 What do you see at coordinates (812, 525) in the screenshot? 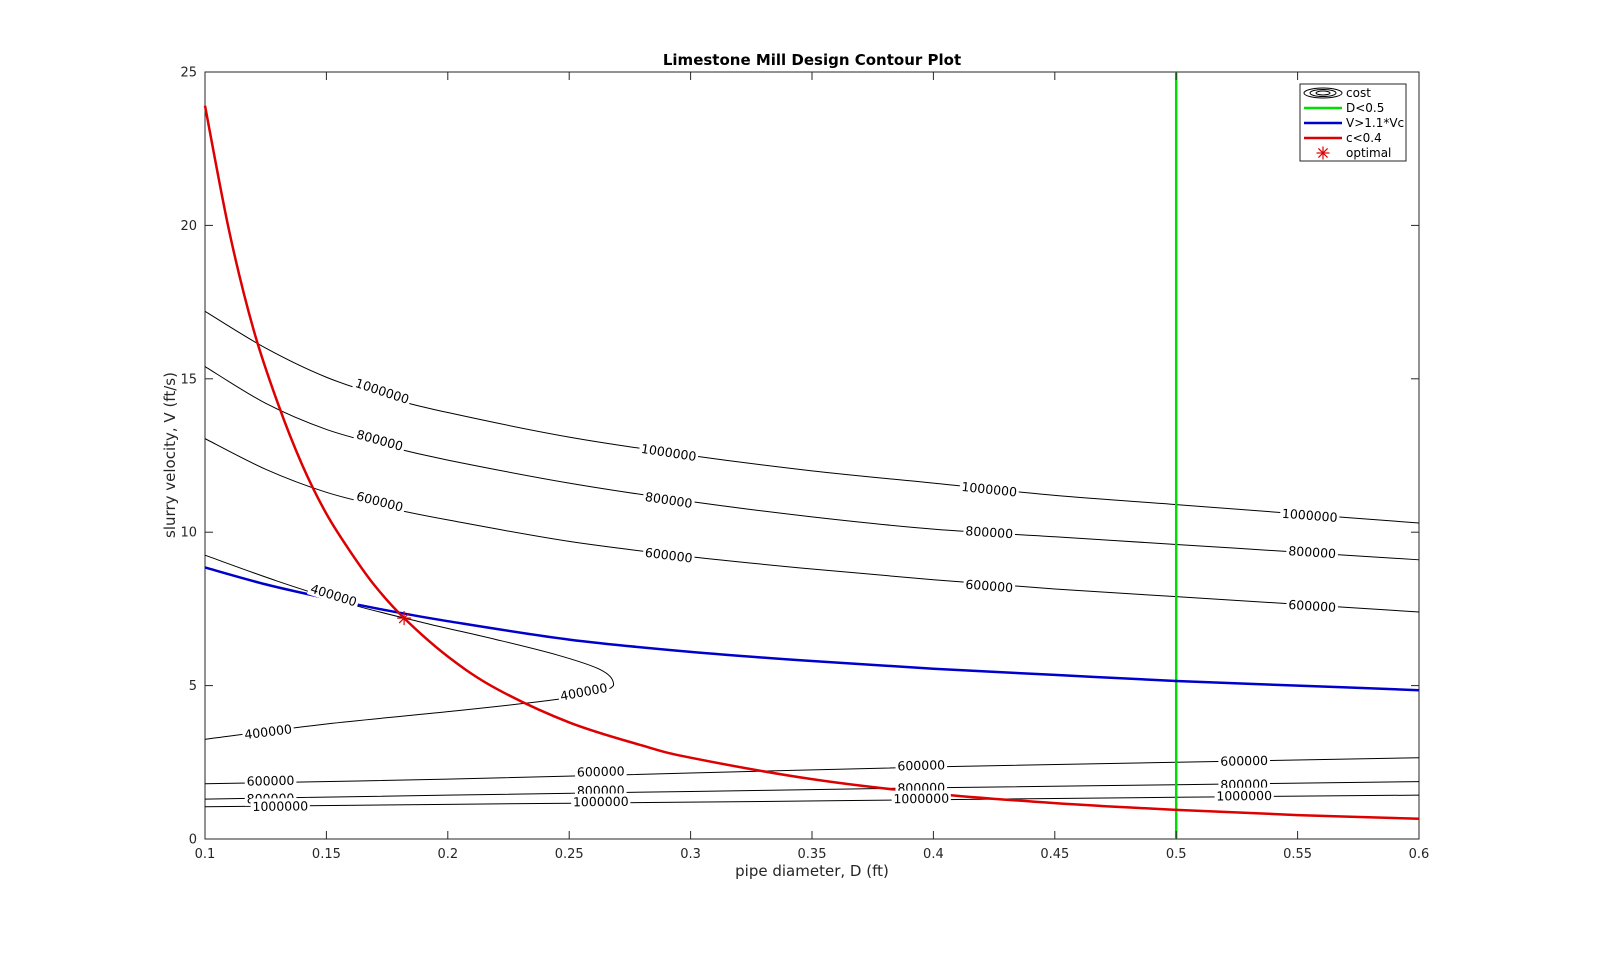
I see `contour-line-600000-upper` at bounding box center [812, 525].